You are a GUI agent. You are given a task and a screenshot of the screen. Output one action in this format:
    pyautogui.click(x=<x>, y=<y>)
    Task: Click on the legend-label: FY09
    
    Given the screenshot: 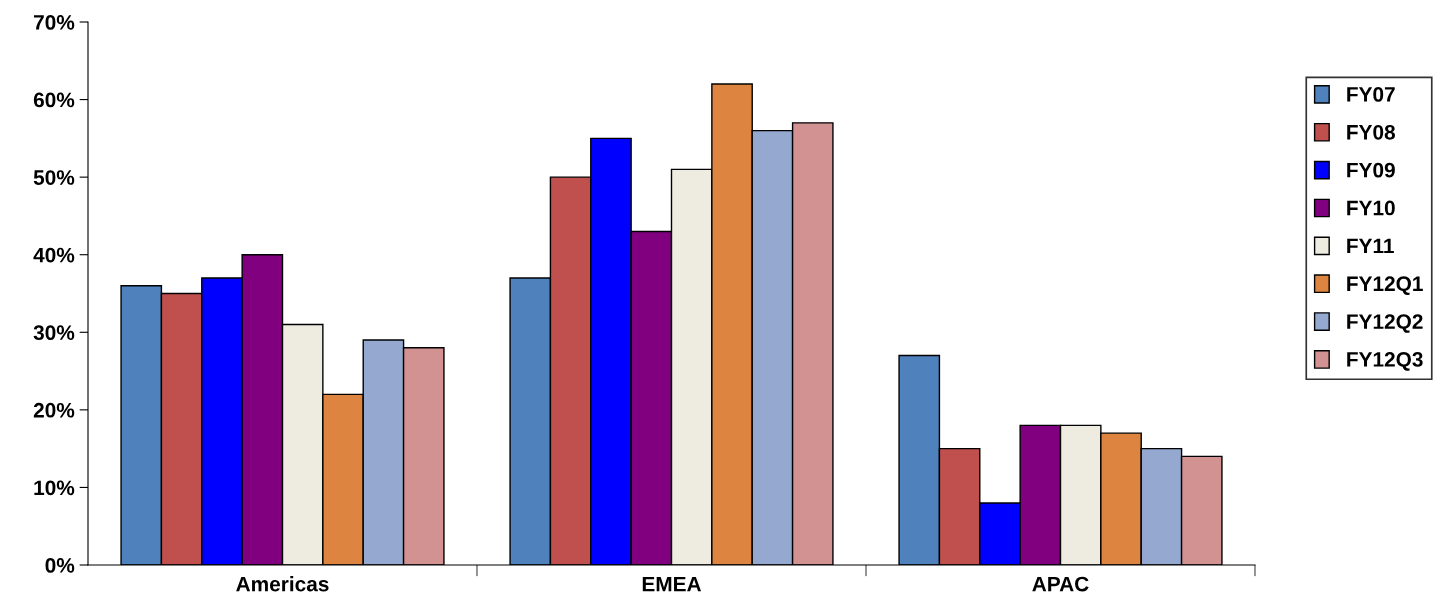 What is the action you would take?
    pyautogui.click(x=1371, y=170)
    